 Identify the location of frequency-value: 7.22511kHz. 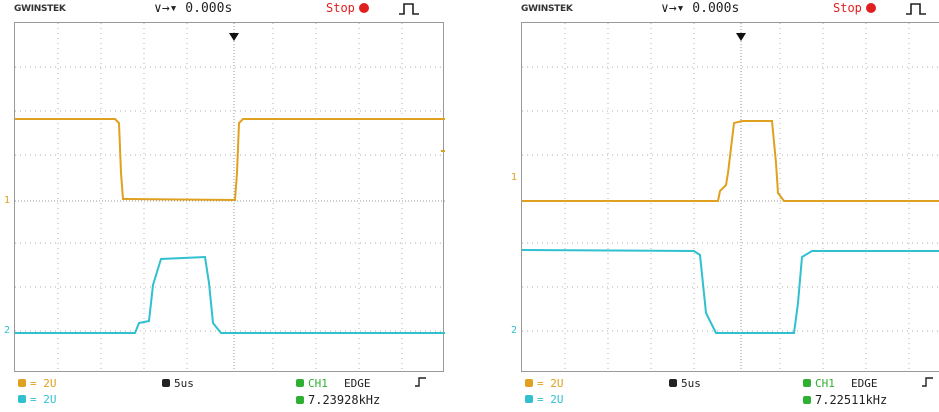
(851, 400).